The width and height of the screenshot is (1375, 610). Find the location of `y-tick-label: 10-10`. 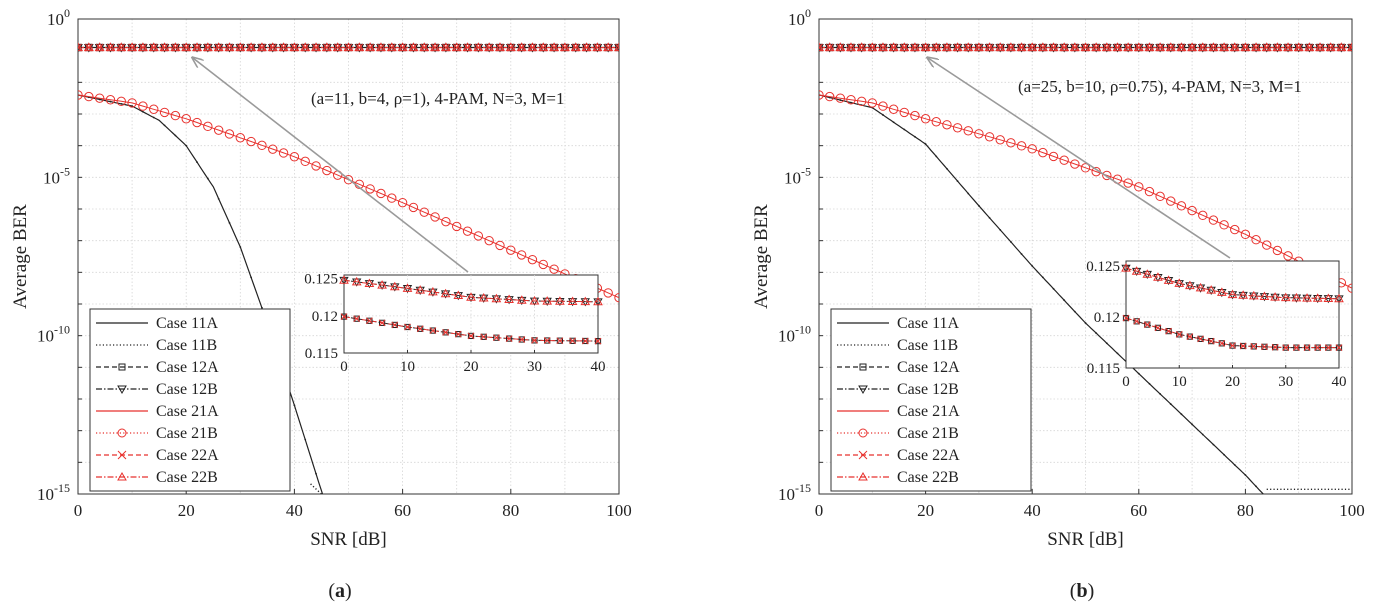

y-tick-label: 10-10 is located at coordinates (53, 334).